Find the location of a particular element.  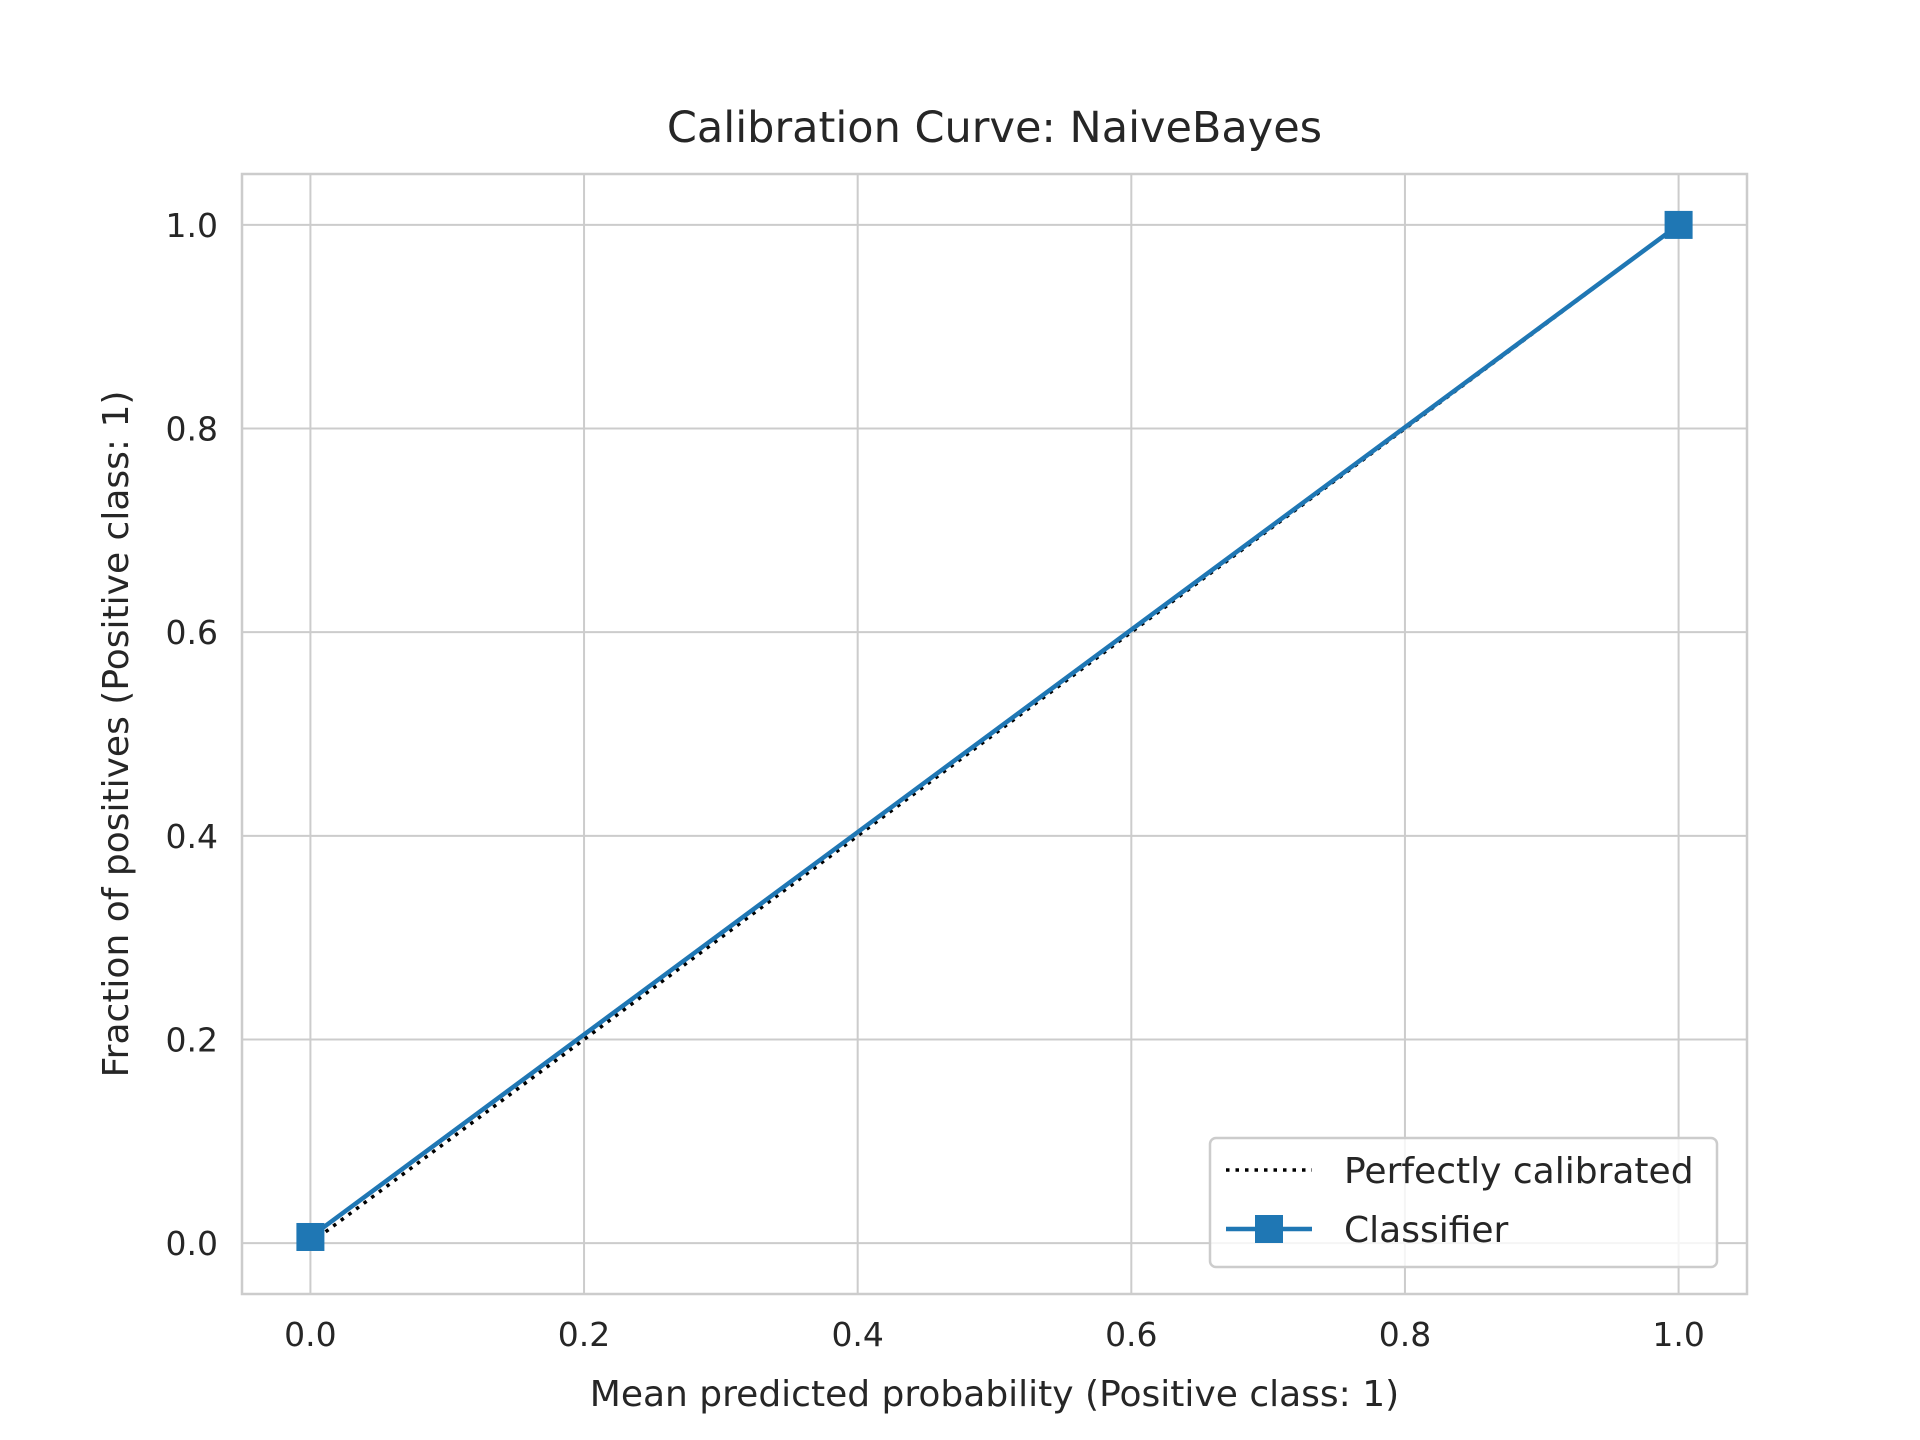

x-tick-label: 0.4 is located at coordinates (857, 1334).